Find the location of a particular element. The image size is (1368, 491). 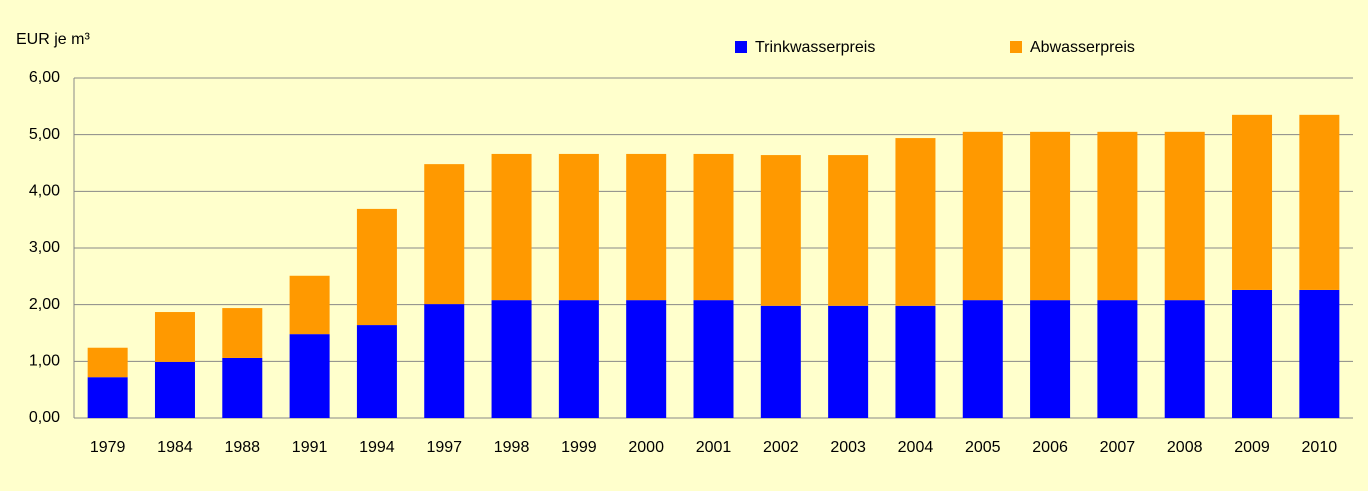

x-tick-label: 1997 is located at coordinates (444, 447).